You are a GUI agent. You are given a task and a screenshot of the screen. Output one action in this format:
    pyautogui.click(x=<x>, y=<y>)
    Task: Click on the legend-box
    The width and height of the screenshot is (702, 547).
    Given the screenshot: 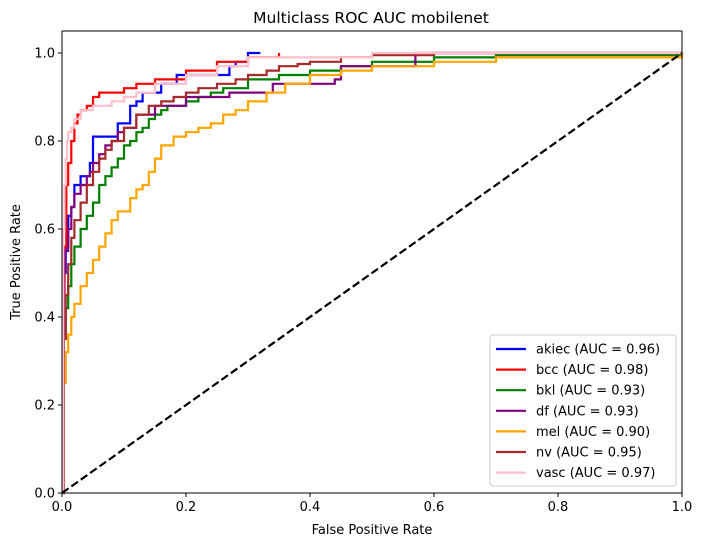 What is the action you would take?
    pyautogui.click(x=583, y=410)
    